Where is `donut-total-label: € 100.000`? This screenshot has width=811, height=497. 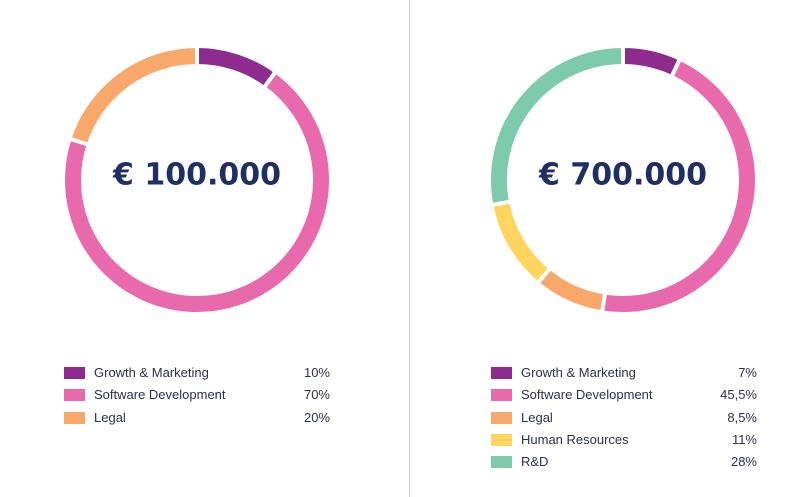 donut-total-label: € 100.000 is located at coordinates (196, 175).